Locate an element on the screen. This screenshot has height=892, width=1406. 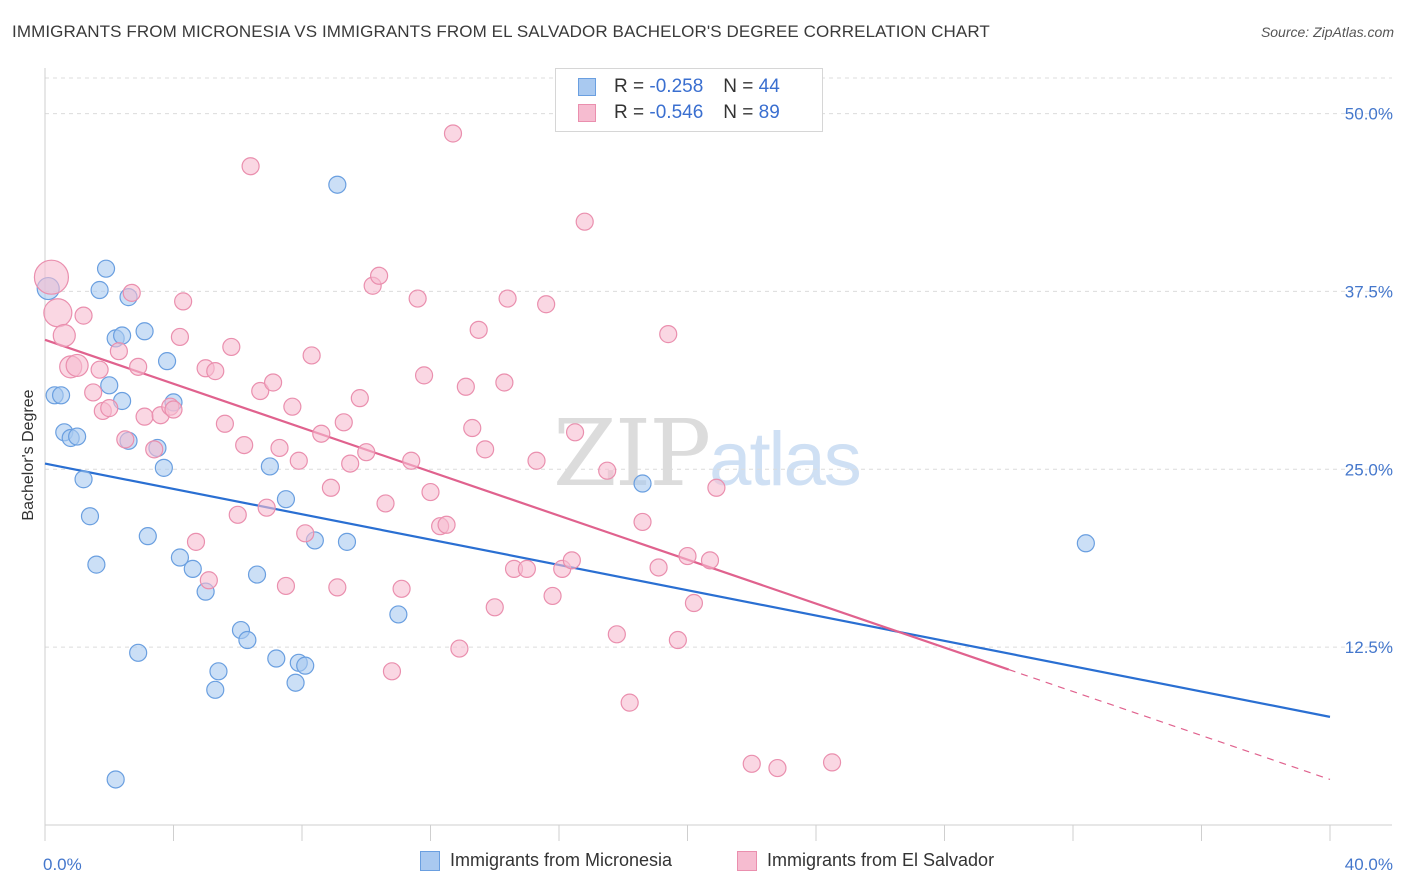
x-tick-label: 40.0% is located at coordinates (1369, 864).